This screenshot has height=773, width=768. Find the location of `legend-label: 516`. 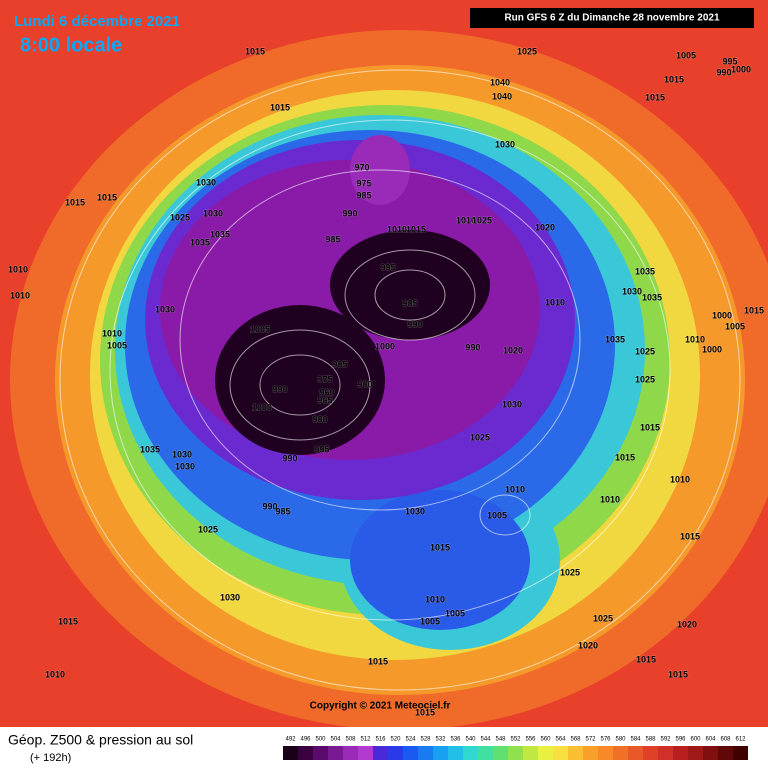

legend-label: 516 is located at coordinates (380, 740).